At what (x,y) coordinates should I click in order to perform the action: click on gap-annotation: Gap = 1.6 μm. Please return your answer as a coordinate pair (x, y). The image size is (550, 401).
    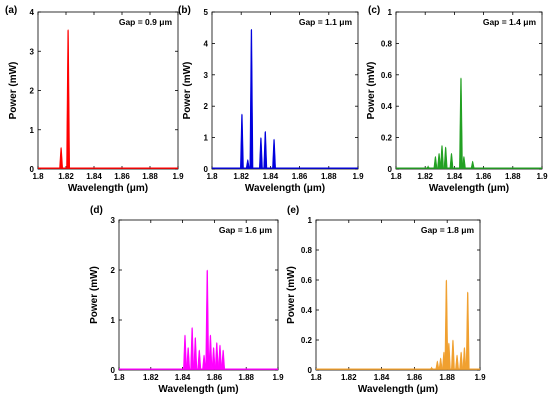
    Looking at the image, I should click on (246, 230).